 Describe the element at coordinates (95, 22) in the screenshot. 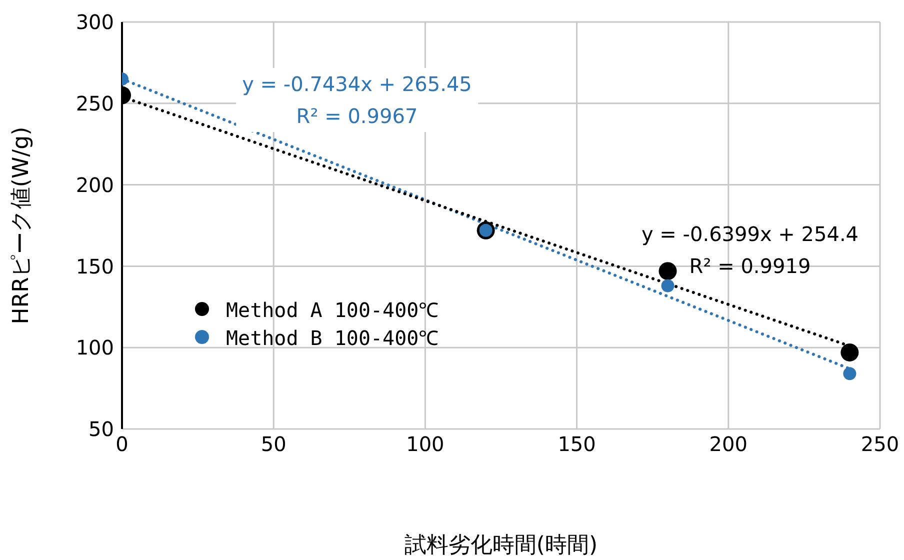

I see `y-tick-label: 300` at that location.